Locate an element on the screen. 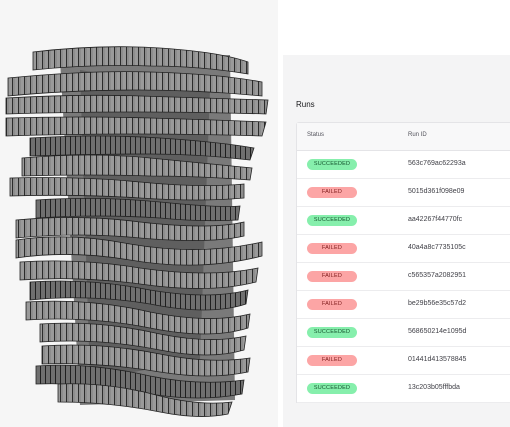 This screenshot has height=427, width=510. table-row: FAILED 01441d413578845 is located at coordinates (403, 361).